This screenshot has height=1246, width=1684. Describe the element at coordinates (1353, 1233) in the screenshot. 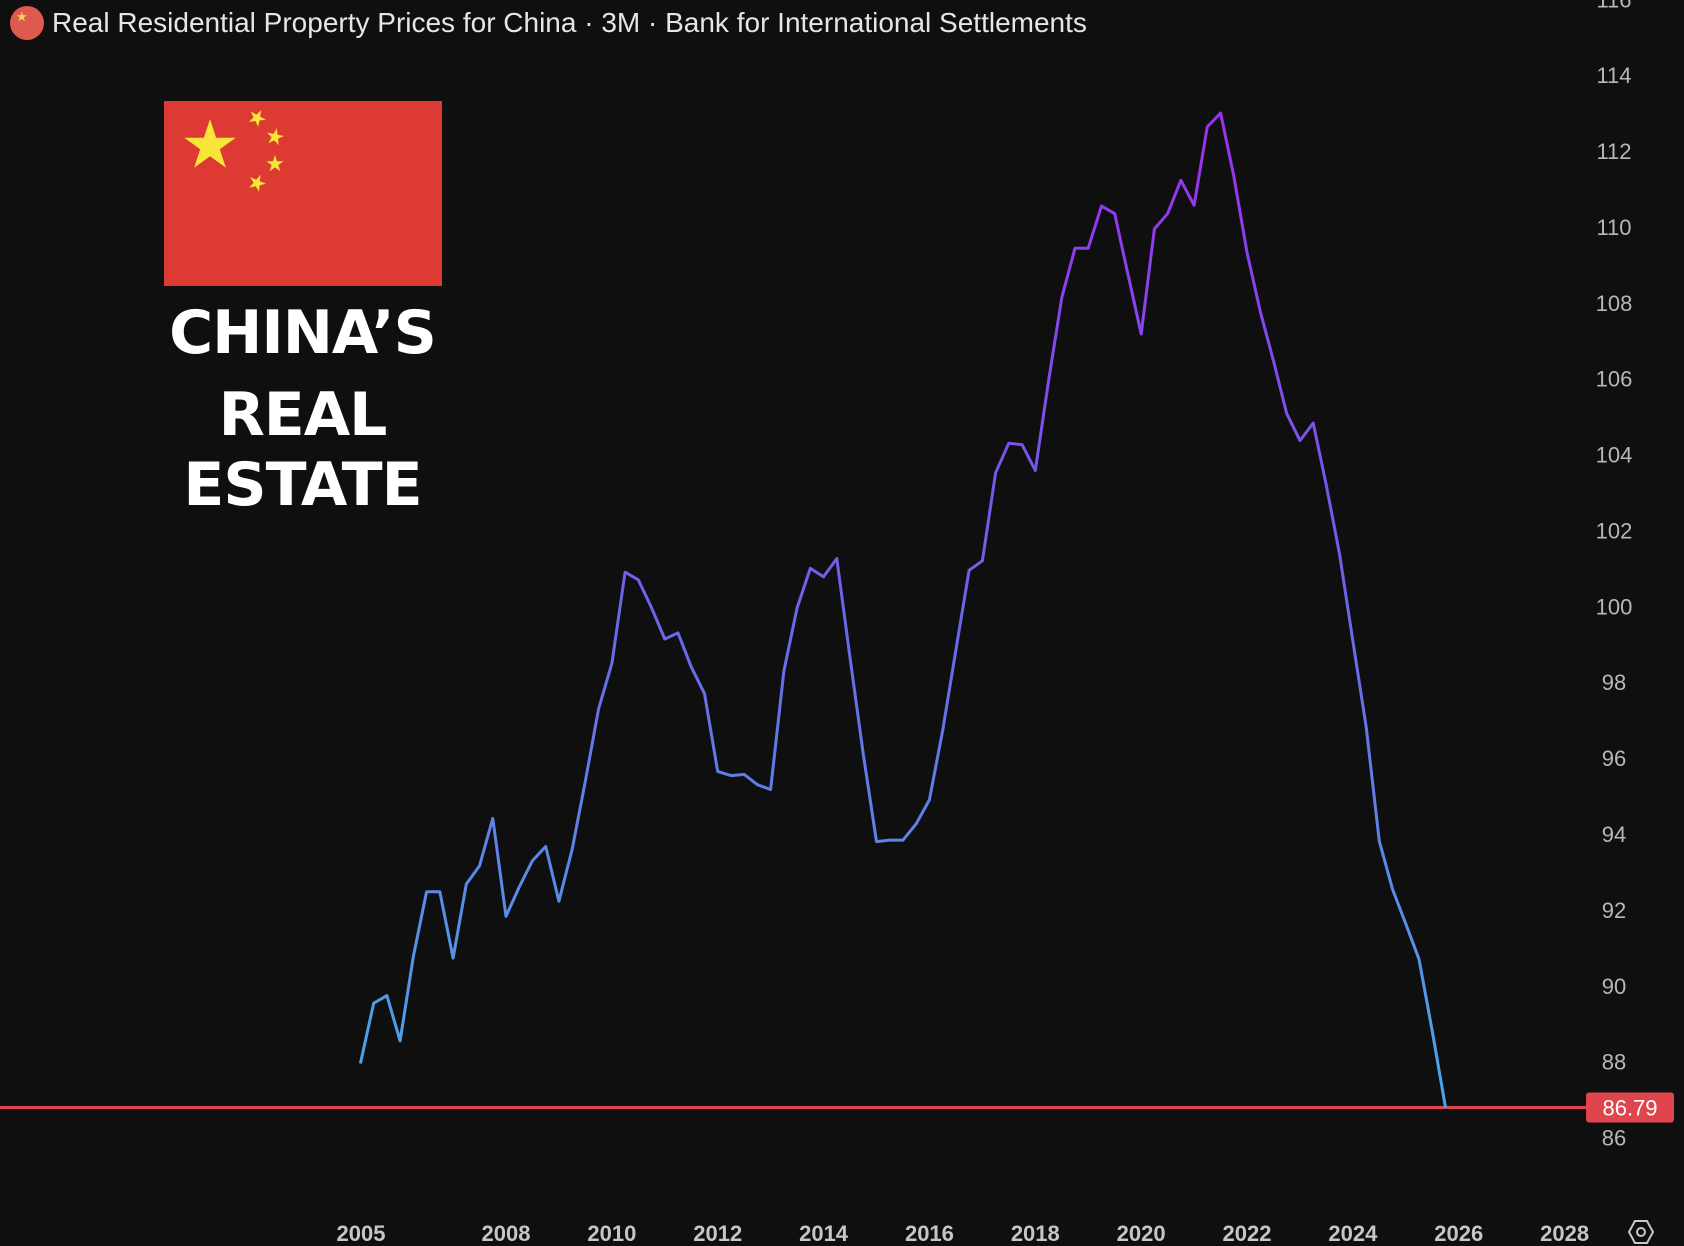

I see `x-tick-label: 2024` at that location.